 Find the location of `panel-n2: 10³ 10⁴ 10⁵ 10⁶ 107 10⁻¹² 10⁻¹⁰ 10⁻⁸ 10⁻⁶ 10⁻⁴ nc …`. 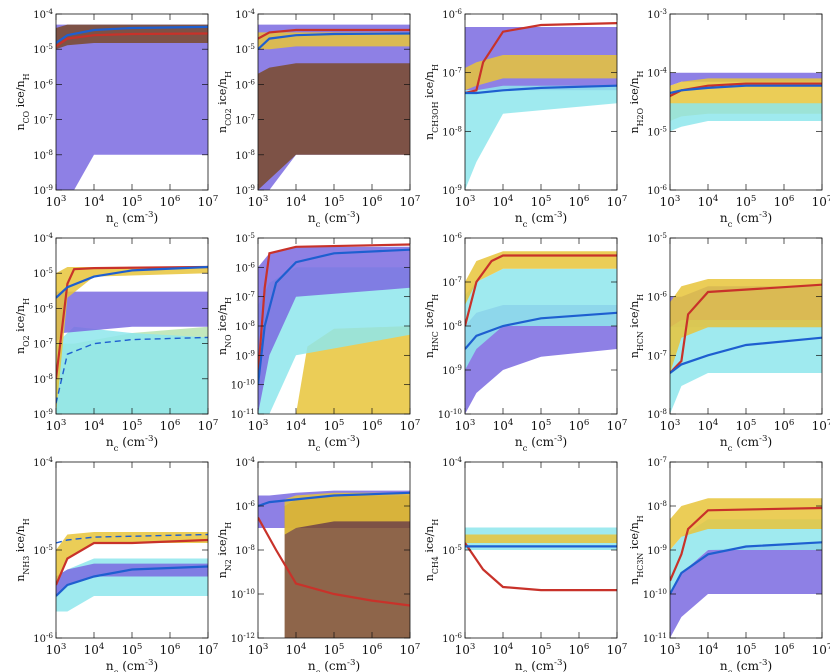

panel-n2: 10³ 10⁴ 10⁵ 10⁶ 107 10⁻¹² 10⁻¹⁰ 10⁻⁸ 10⁻⁶ 10⁻⁴ nc … is located at coordinates (318, 563).